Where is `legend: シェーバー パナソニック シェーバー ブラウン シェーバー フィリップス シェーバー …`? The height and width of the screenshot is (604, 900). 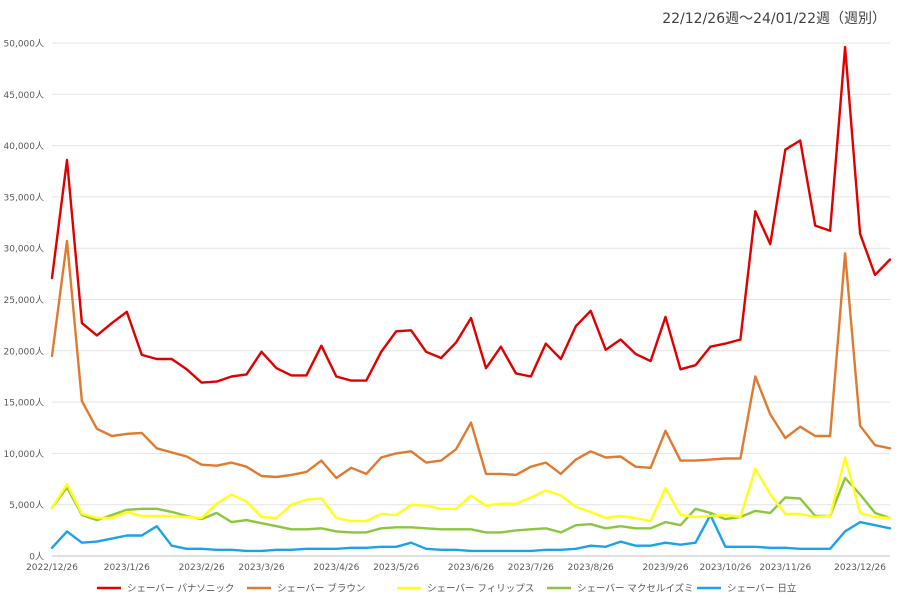 legend: シェーバー パナソニック シェーバー ブラウン シェーバー フィリップス シェーバー … is located at coordinates (446, 589).